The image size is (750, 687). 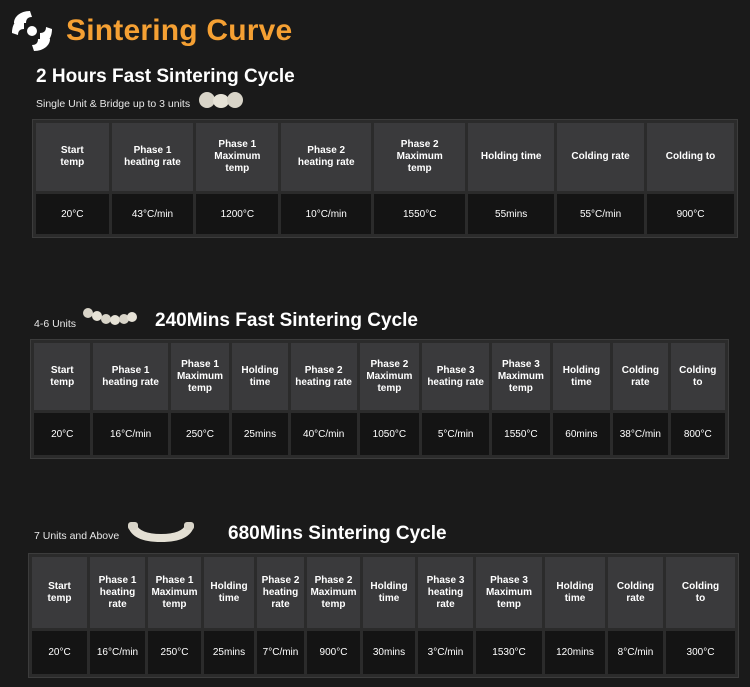 What do you see at coordinates (152, 214) in the screenshot?
I see `table-cell: 43°C/min` at bounding box center [152, 214].